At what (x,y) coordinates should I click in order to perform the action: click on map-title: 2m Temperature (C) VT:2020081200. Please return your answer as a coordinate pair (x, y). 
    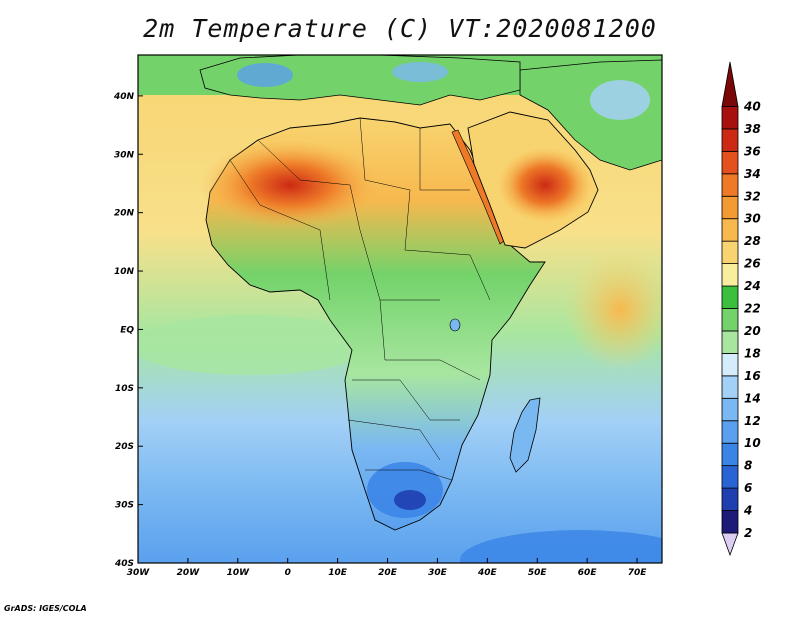
    Looking at the image, I should click on (400, 28).